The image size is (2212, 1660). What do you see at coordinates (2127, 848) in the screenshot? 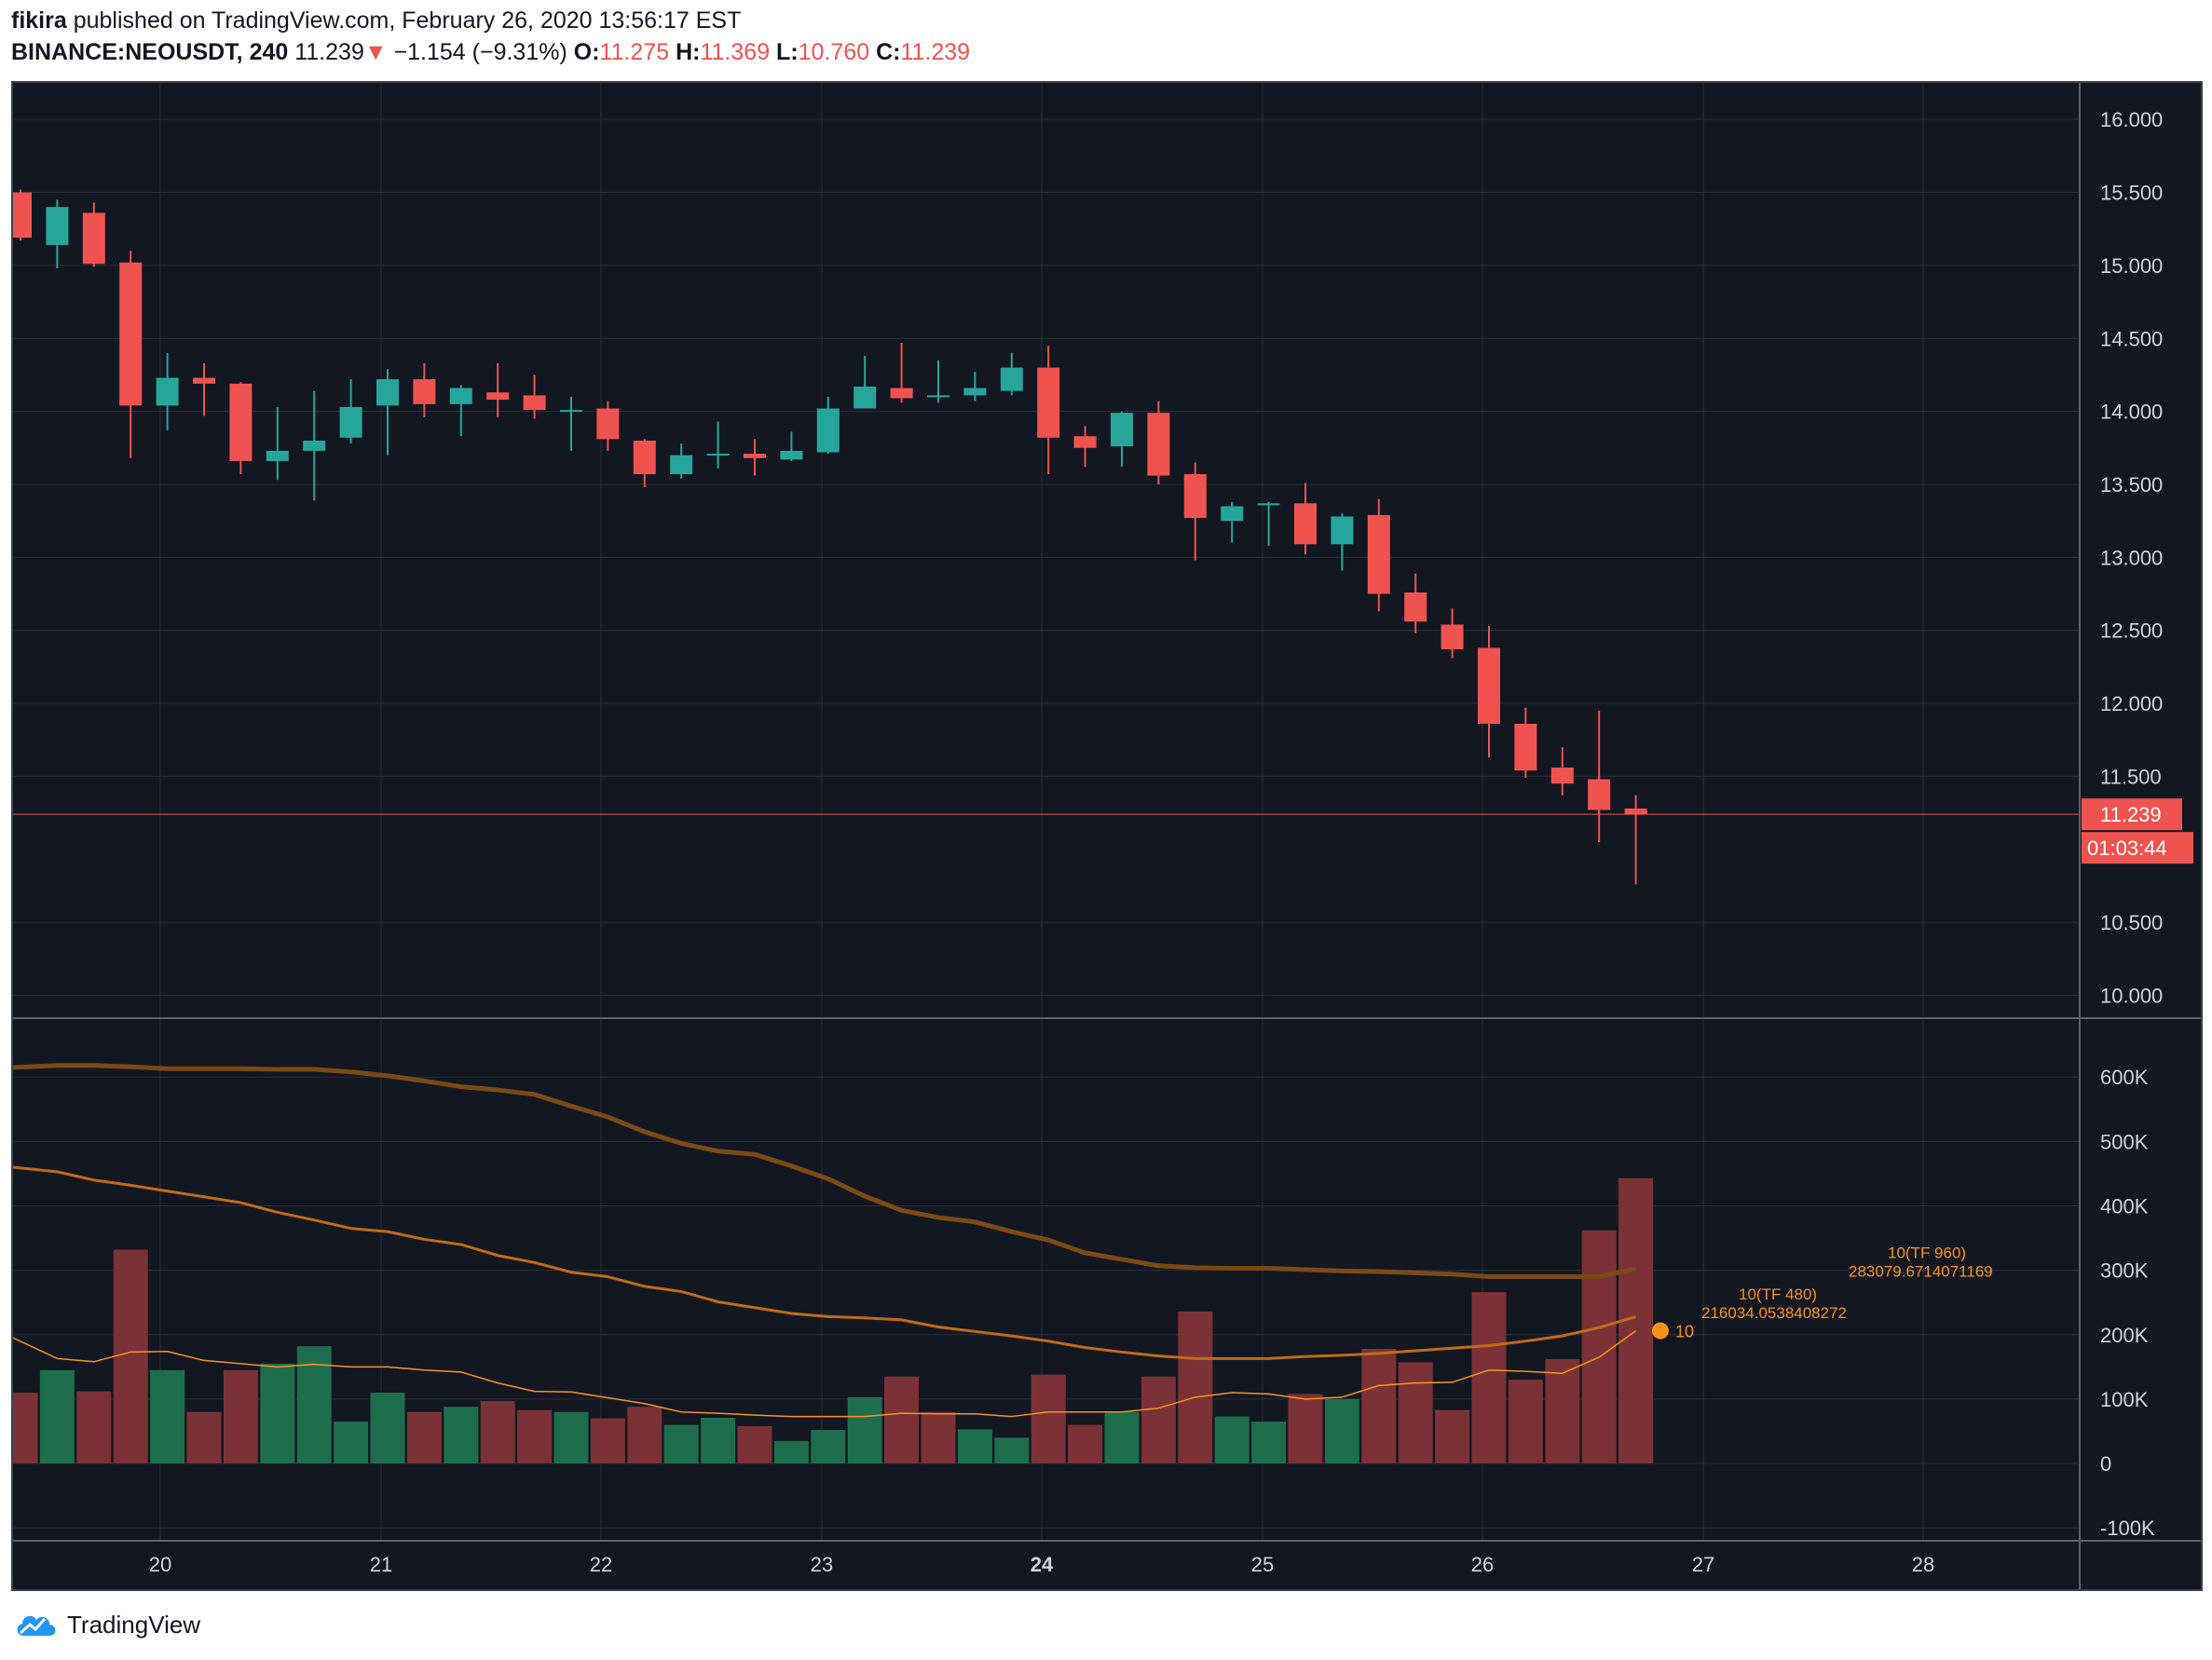
I see `bar-countdown: 01:03:44` at bounding box center [2127, 848].